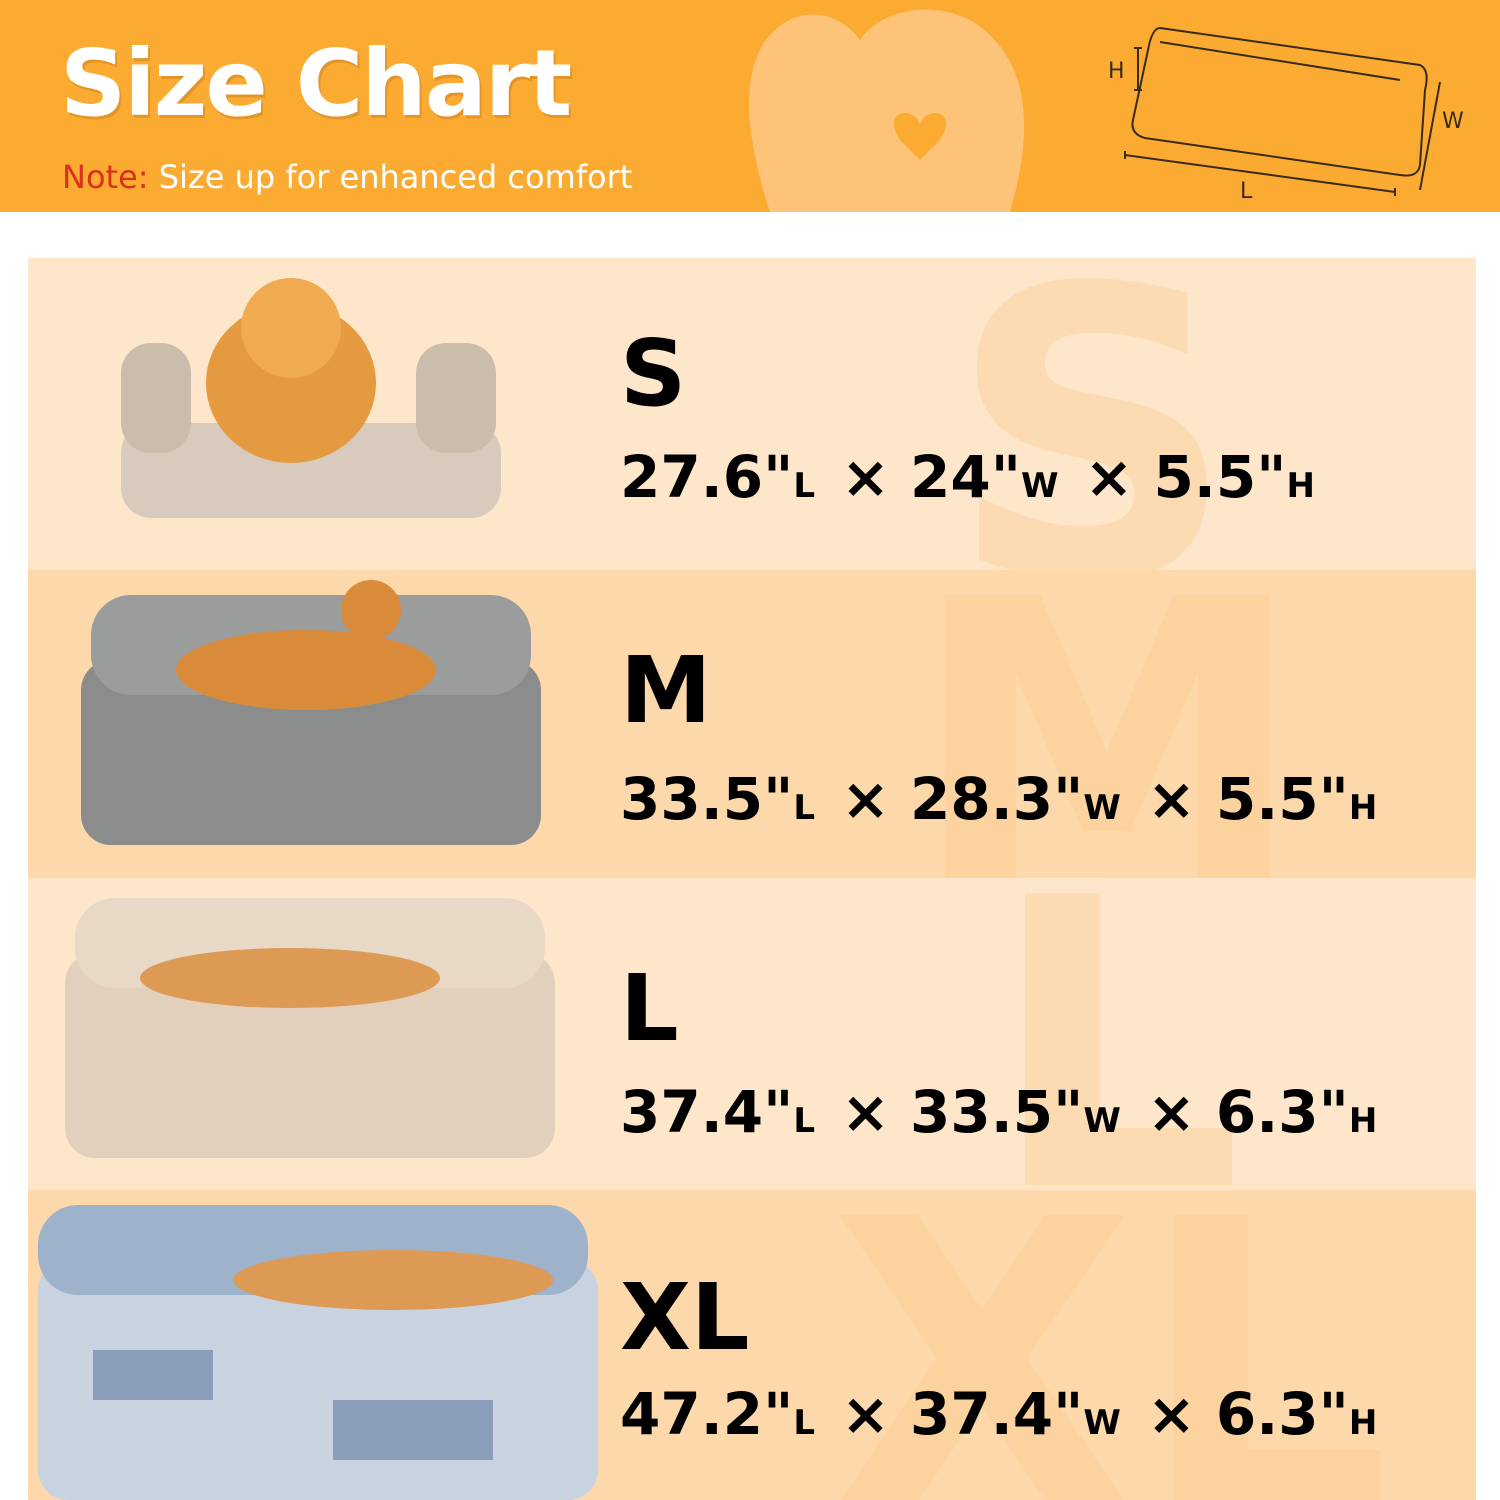 The height and width of the screenshot is (1500, 1500). Describe the element at coordinates (965, 477) in the screenshot. I see `dimension-part: 24"` at that location.